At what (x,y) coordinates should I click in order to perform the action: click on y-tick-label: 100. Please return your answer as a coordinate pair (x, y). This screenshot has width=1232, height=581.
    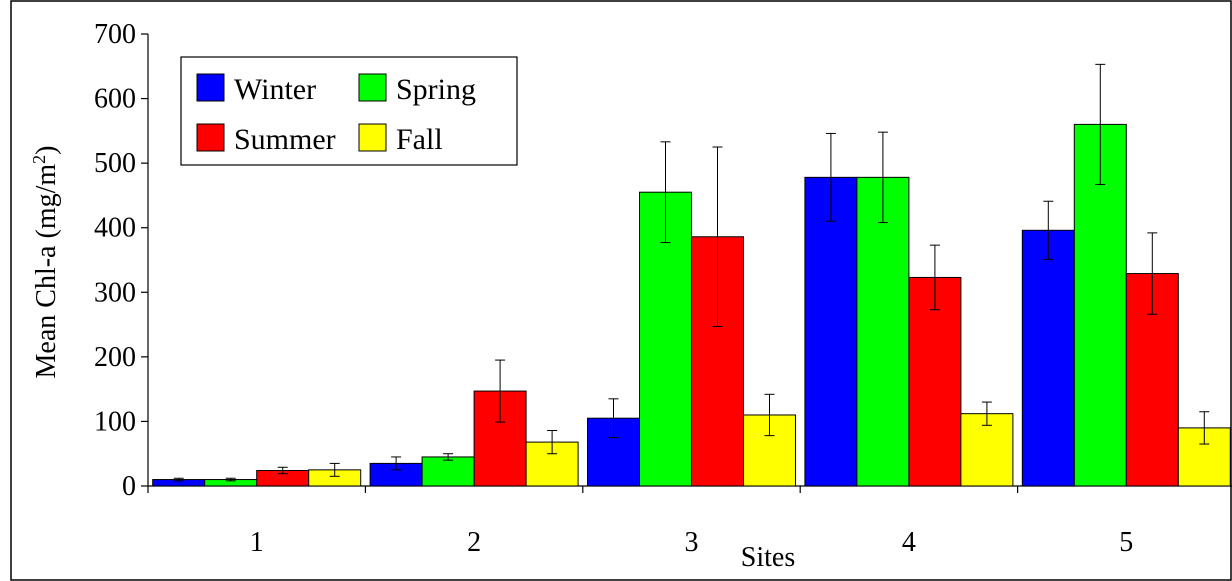
    Looking at the image, I should click on (115, 421).